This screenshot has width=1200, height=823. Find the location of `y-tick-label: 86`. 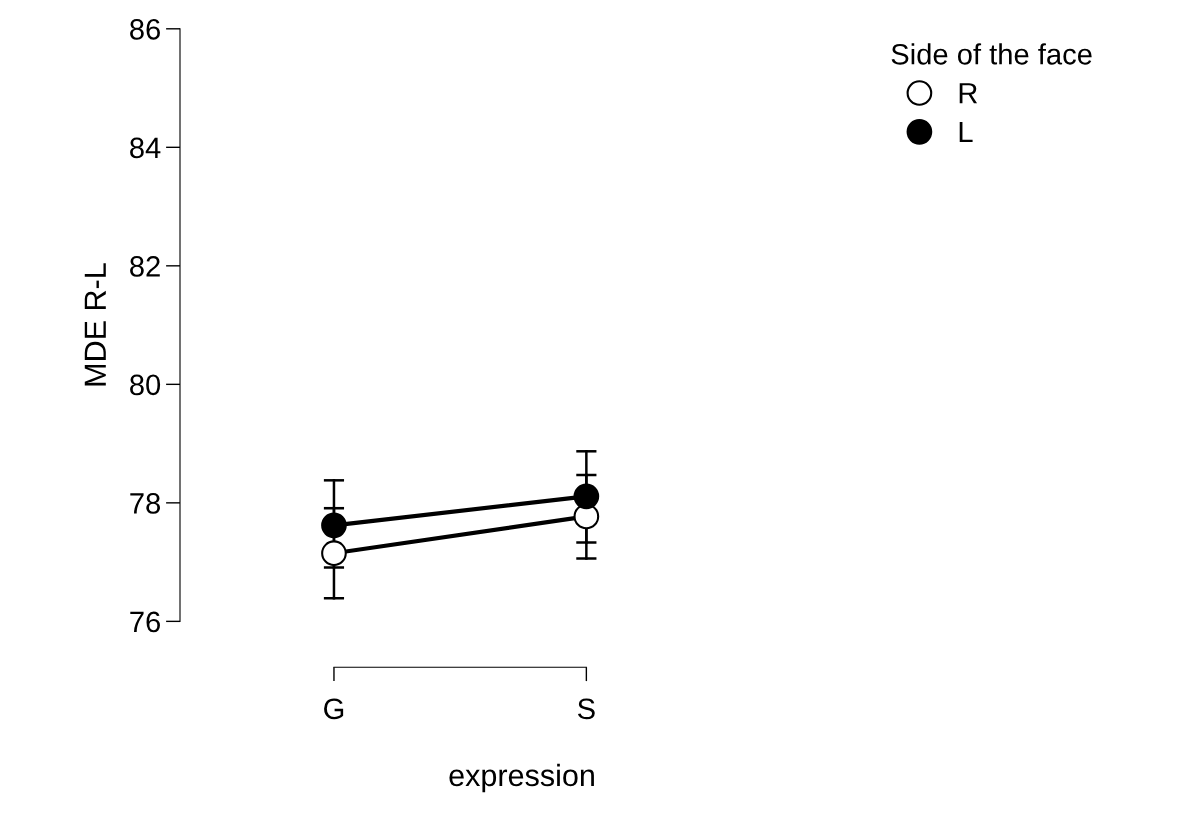

y-tick-label: 86 is located at coordinates (145, 29).